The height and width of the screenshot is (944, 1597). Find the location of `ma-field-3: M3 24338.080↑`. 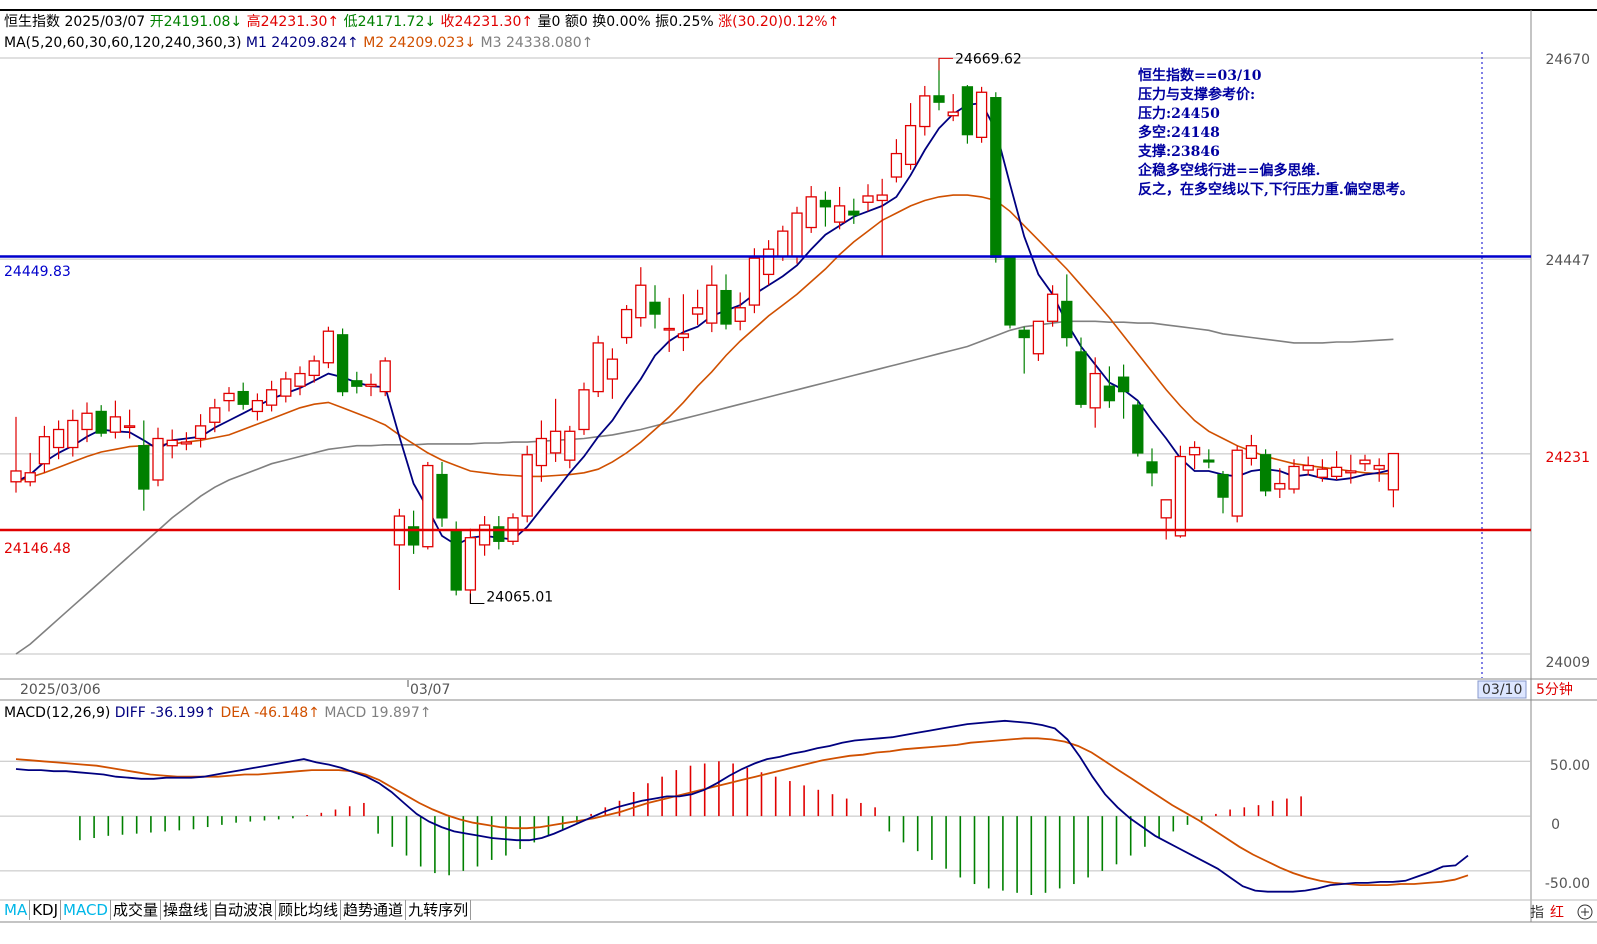

ma-field-3: M3 24338.080↑ is located at coordinates (534, 43).